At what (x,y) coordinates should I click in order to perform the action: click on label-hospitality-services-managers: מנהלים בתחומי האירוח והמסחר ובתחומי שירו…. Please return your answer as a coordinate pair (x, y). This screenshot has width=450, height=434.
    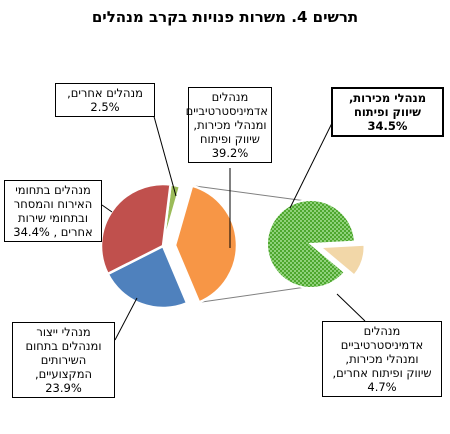
    Looking at the image, I should click on (53, 211).